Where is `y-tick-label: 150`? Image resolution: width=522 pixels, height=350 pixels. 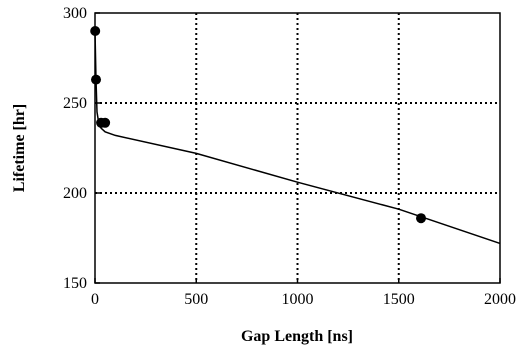 y-tick-label: 150 is located at coordinates (75, 283).